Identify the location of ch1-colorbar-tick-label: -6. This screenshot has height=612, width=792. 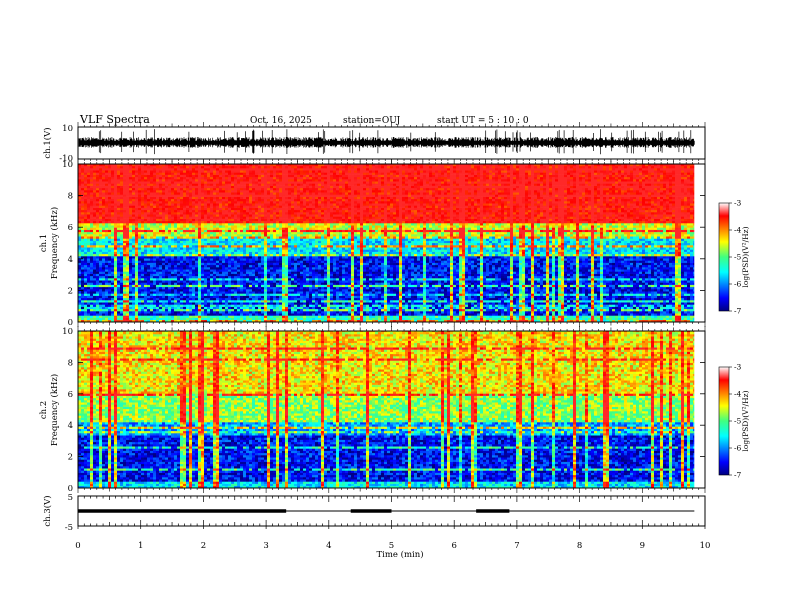
(738, 284).